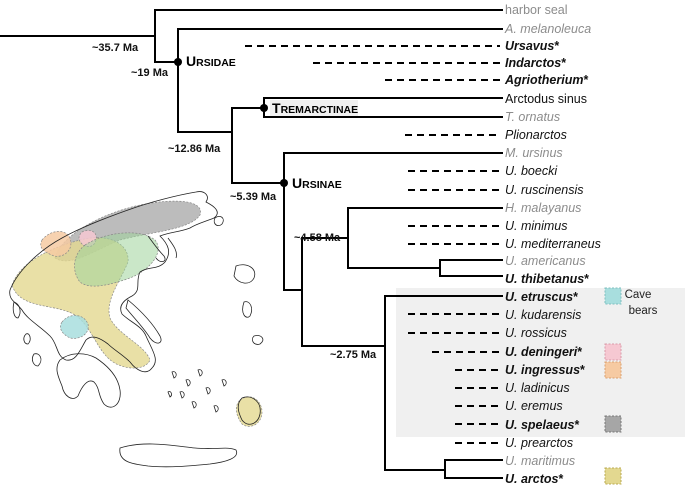  Describe the element at coordinates (613, 352) in the screenshot. I see `swatch-deningeri` at that location.